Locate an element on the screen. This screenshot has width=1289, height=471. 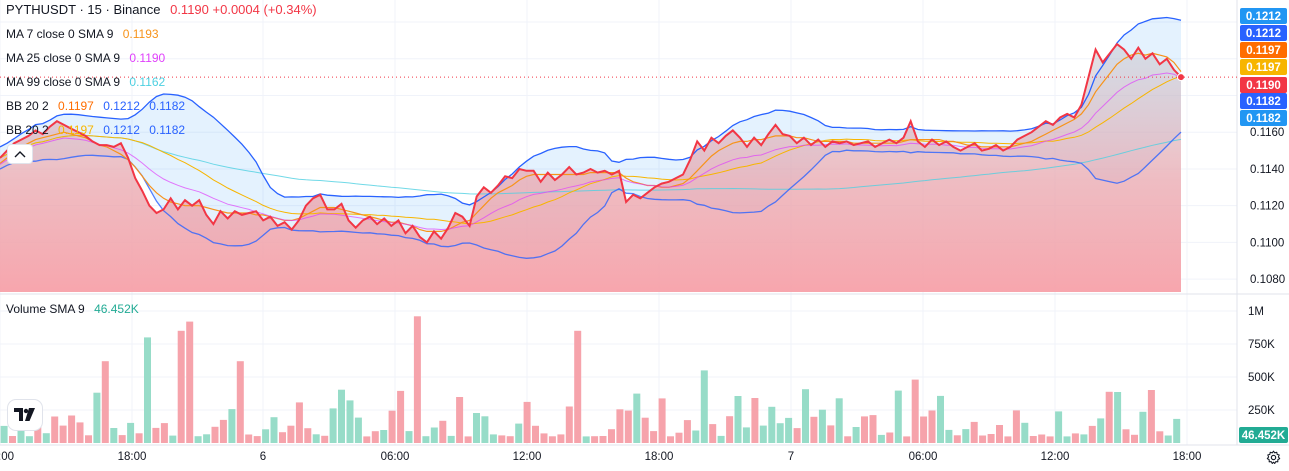
indicator-label: MA 25 close 0 SMA 9 is located at coordinates (63, 58).